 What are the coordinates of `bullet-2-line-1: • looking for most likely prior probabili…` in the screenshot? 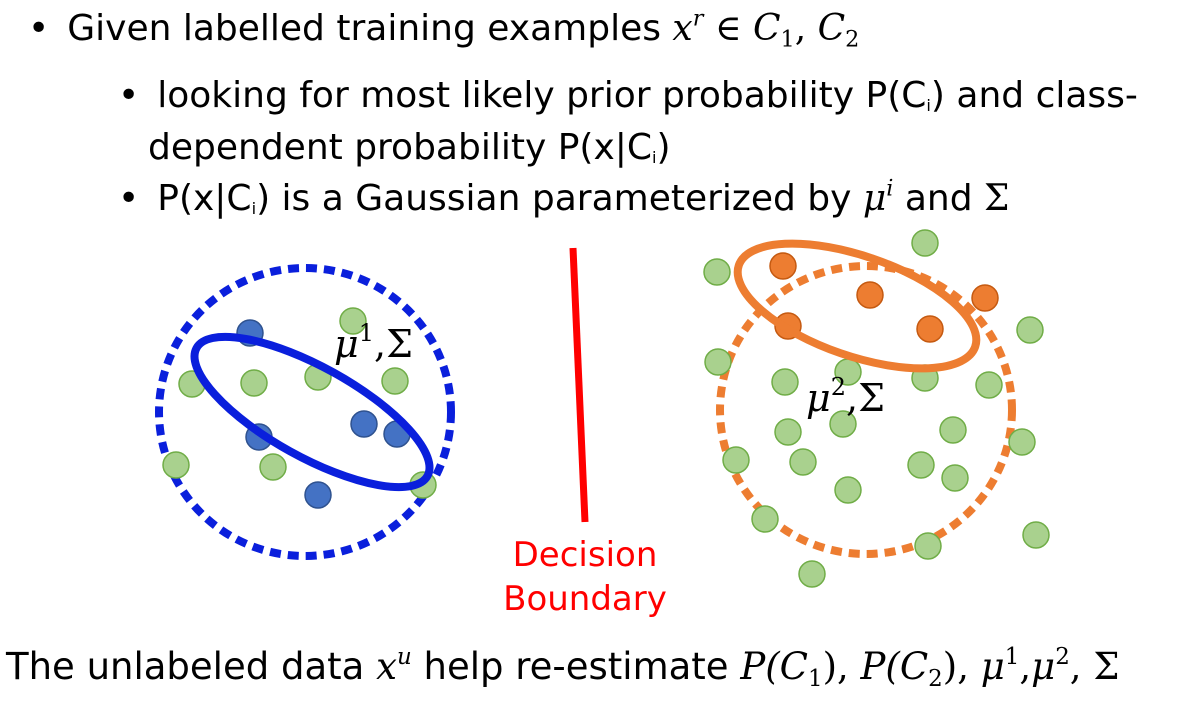 It's located at (628, 96).